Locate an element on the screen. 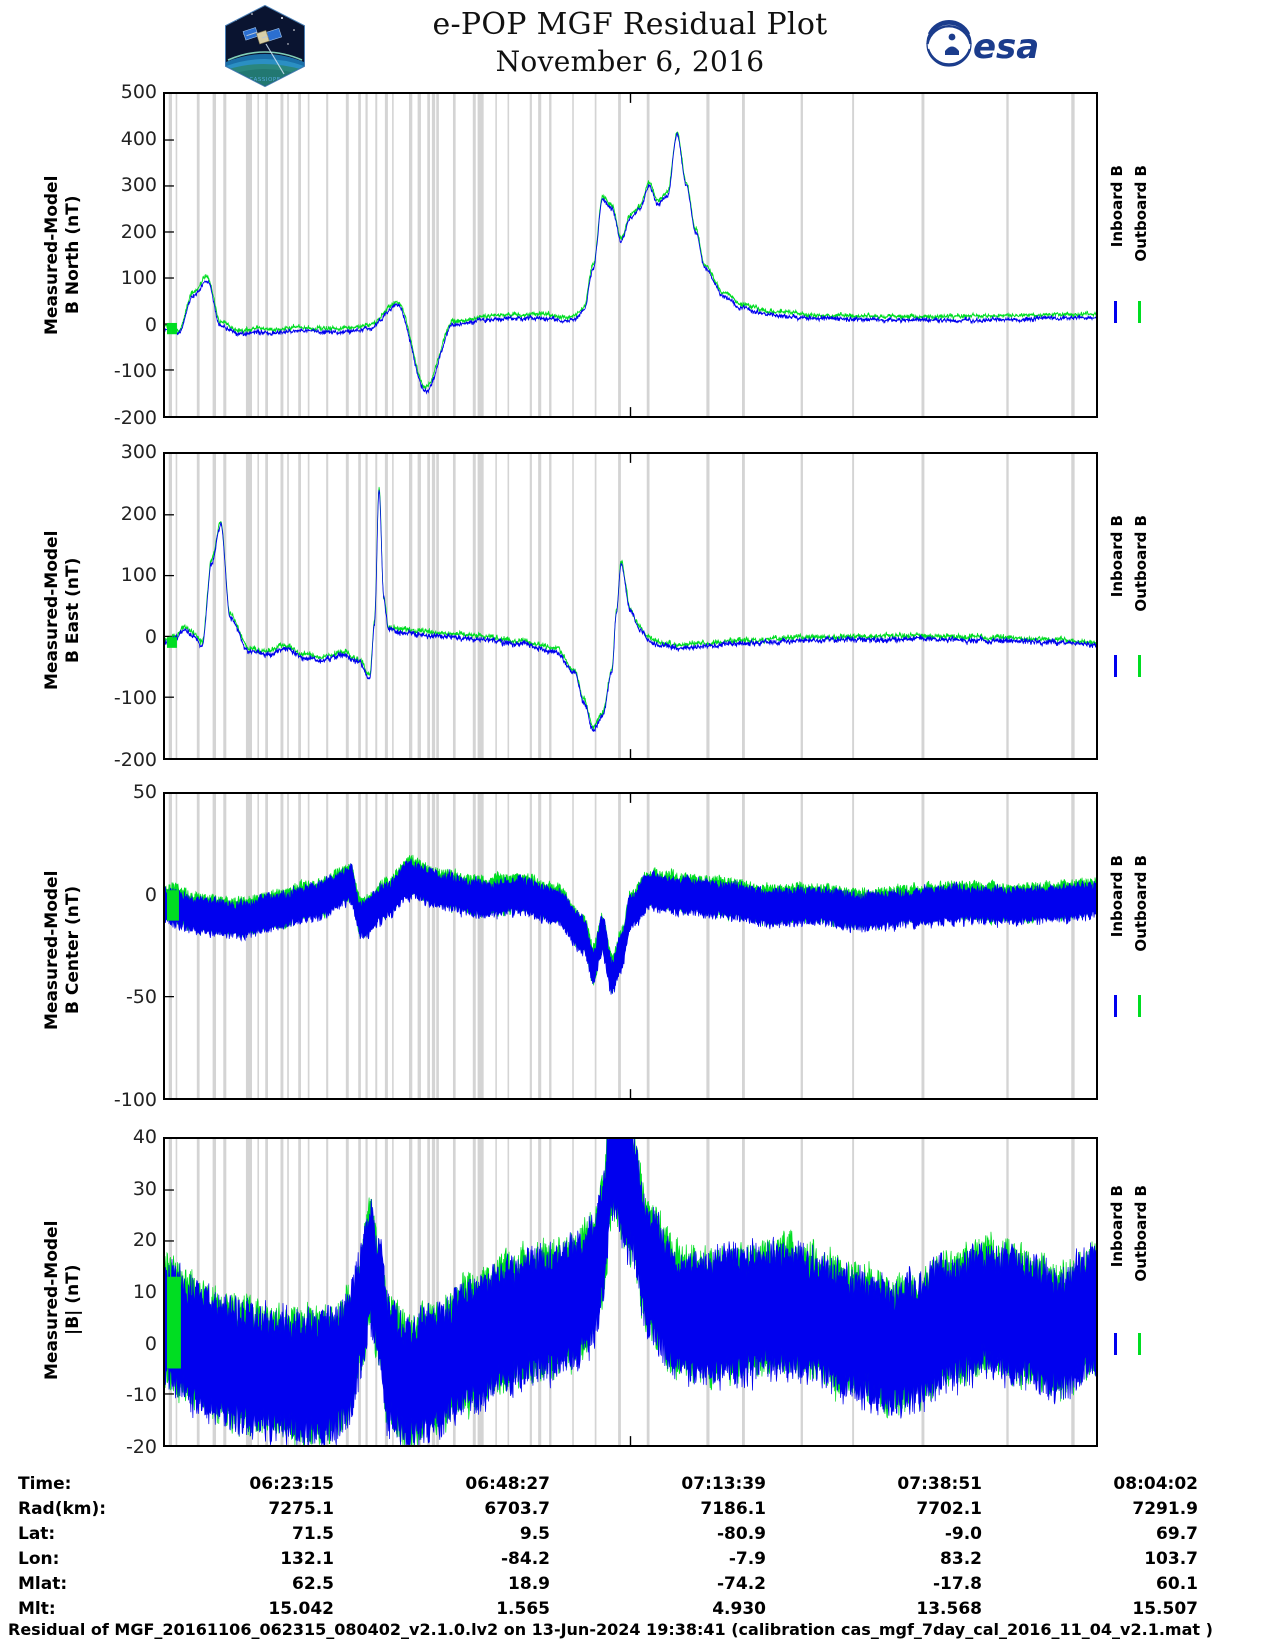 This screenshot has height=1650, width=1275. title-line-2: November 6, 2016 is located at coordinates (630, 61).